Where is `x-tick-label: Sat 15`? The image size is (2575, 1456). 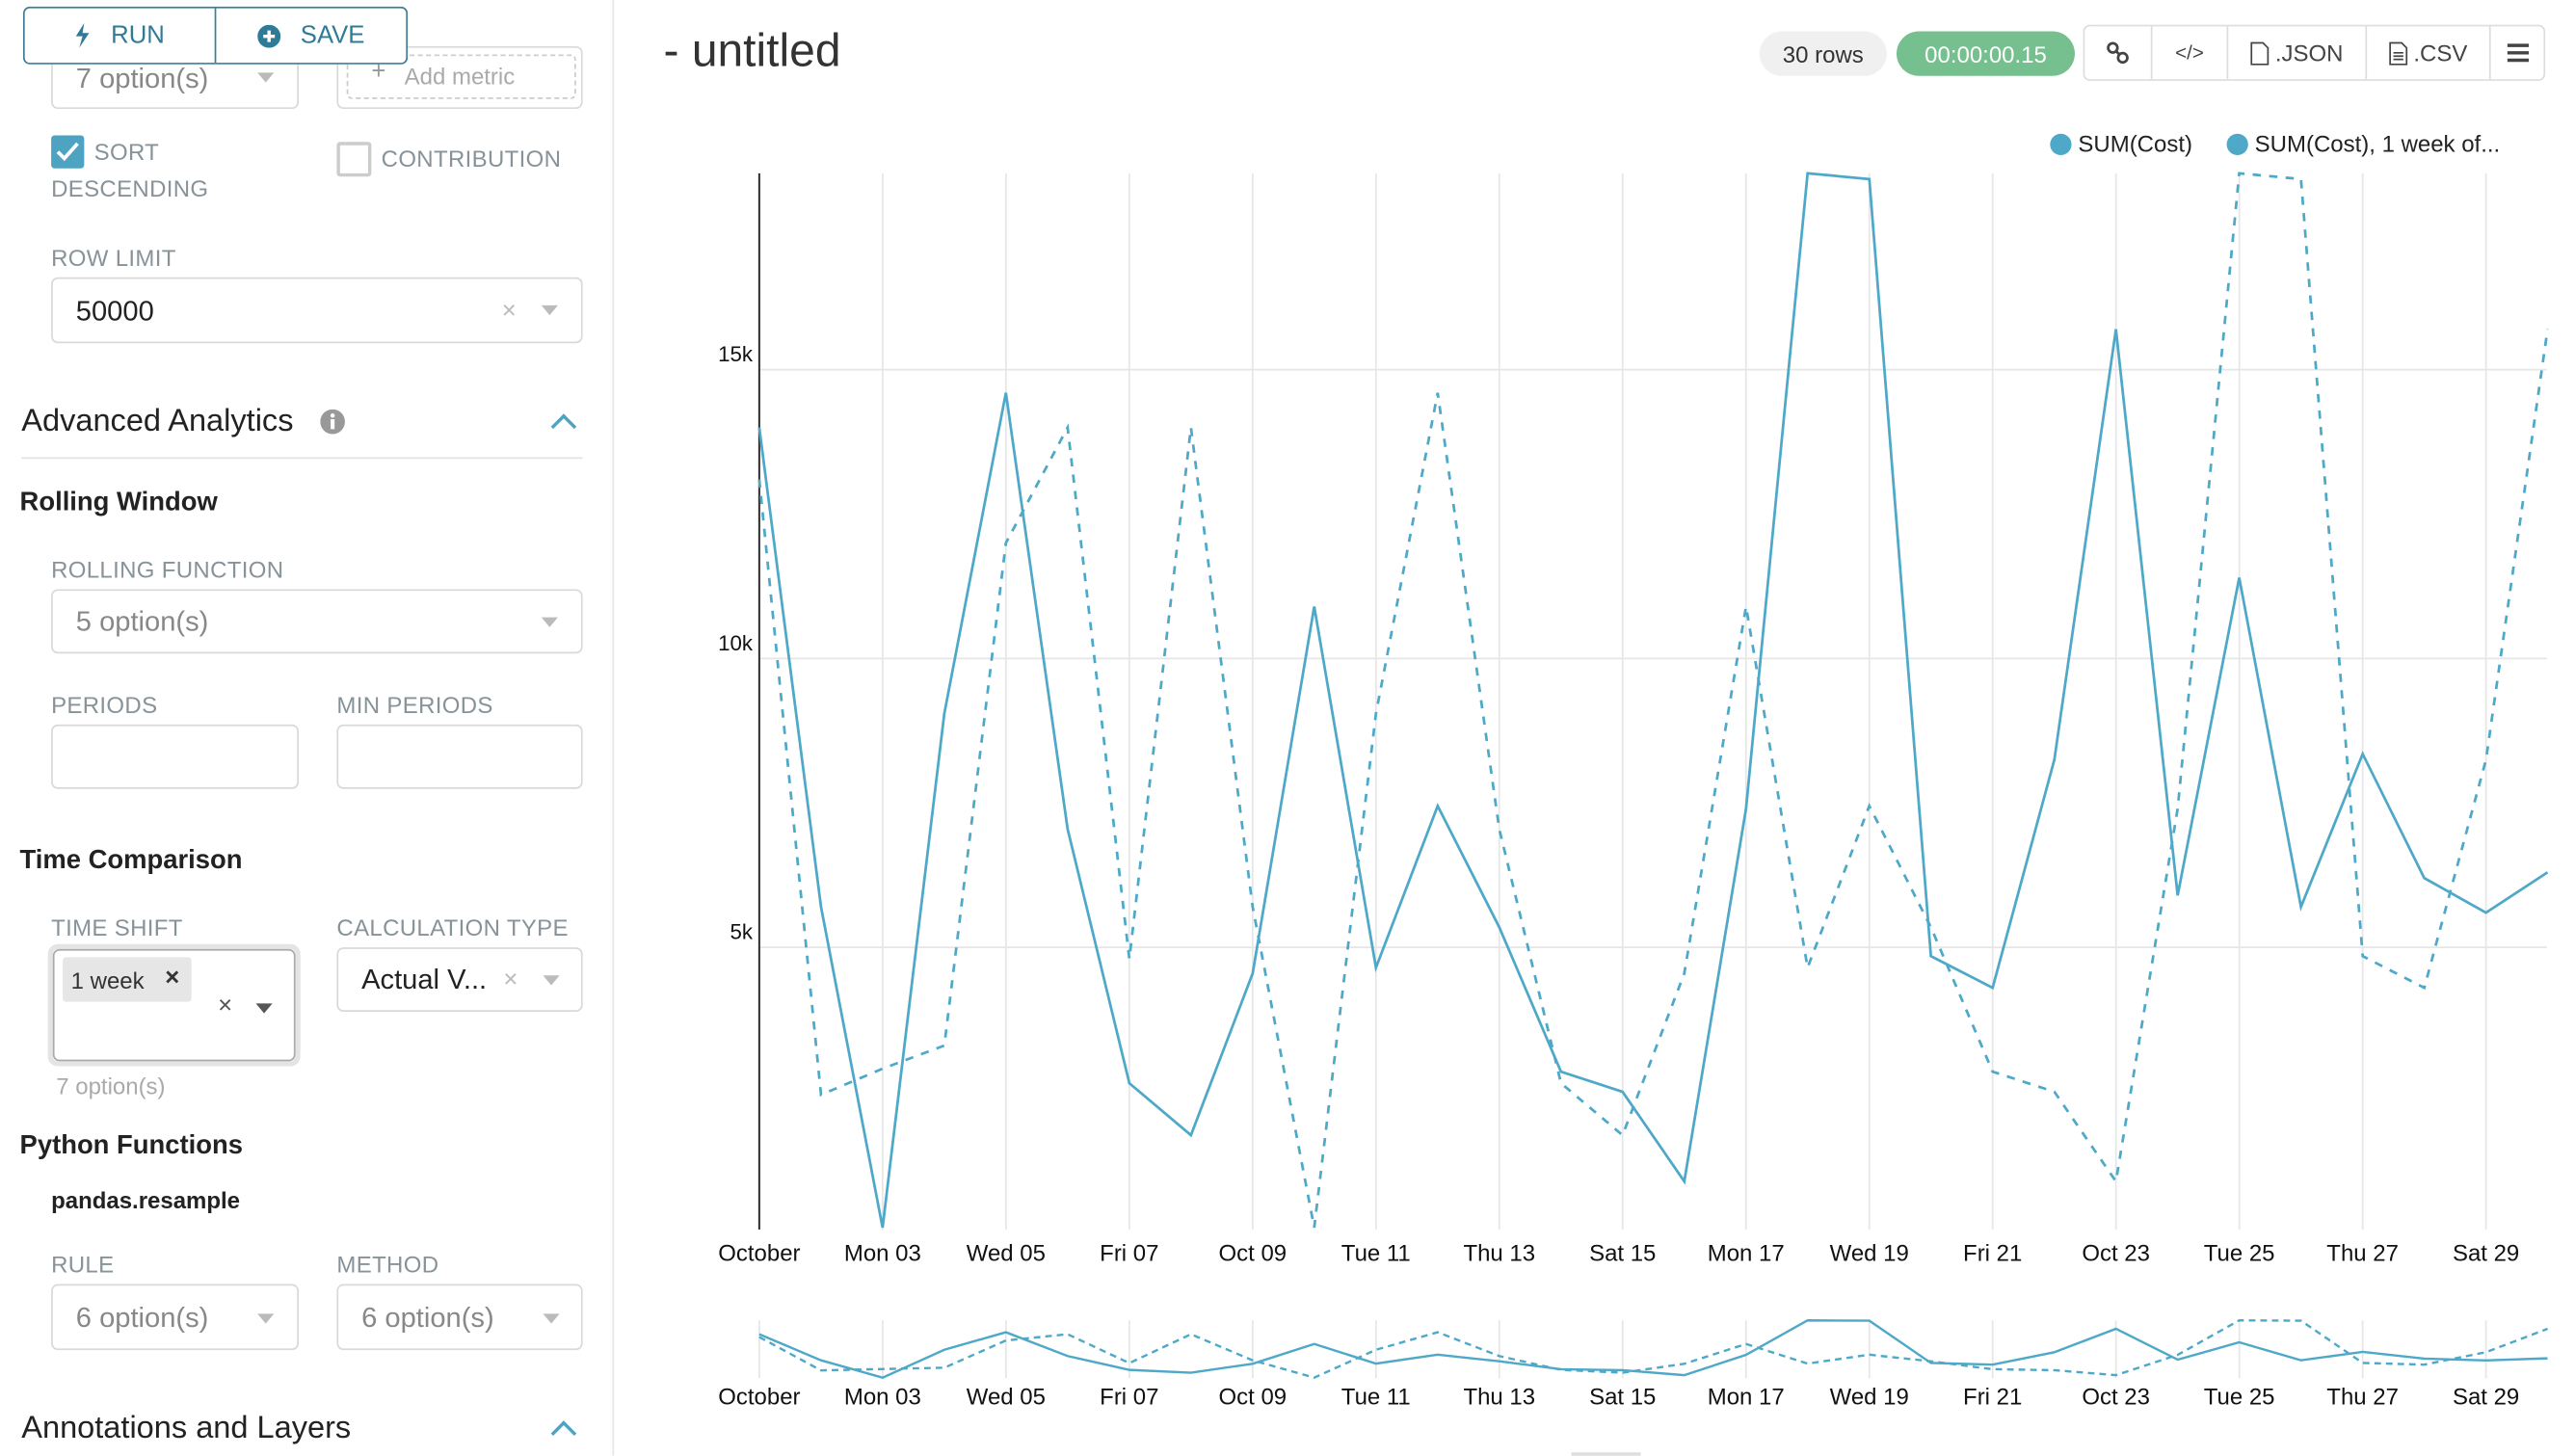
x-tick-label: Sat 15 is located at coordinates (1622, 1254).